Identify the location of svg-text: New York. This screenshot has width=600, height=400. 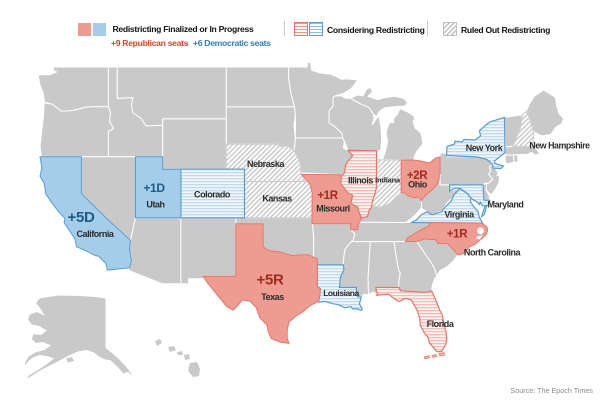
(485, 148).